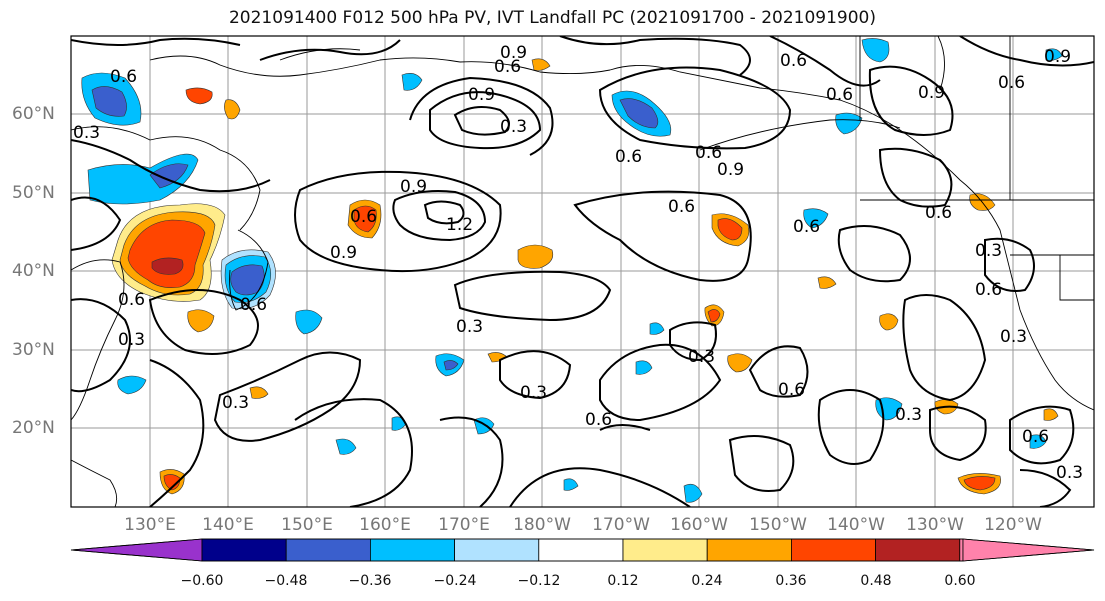  I want to click on lat-label: 50°N, so click(33, 193).